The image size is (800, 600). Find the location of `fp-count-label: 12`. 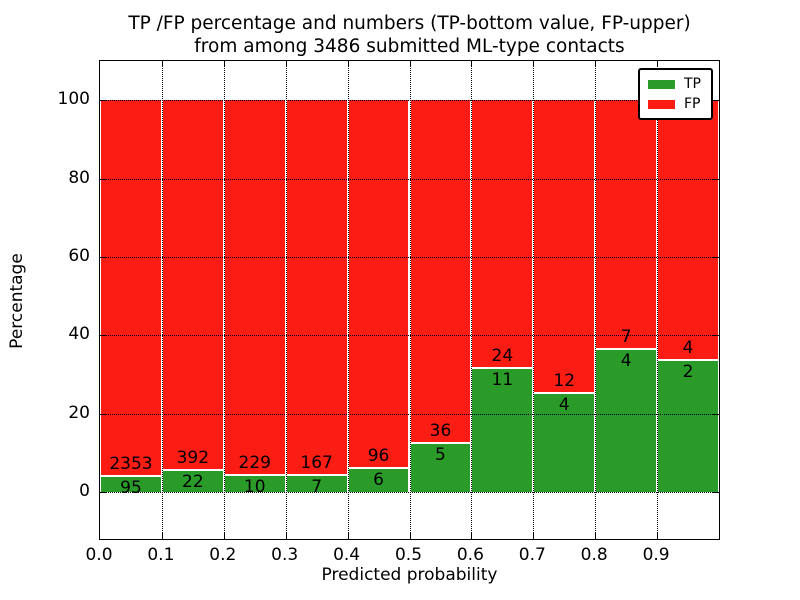

fp-count-label: 12 is located at coordinates (564, 381).